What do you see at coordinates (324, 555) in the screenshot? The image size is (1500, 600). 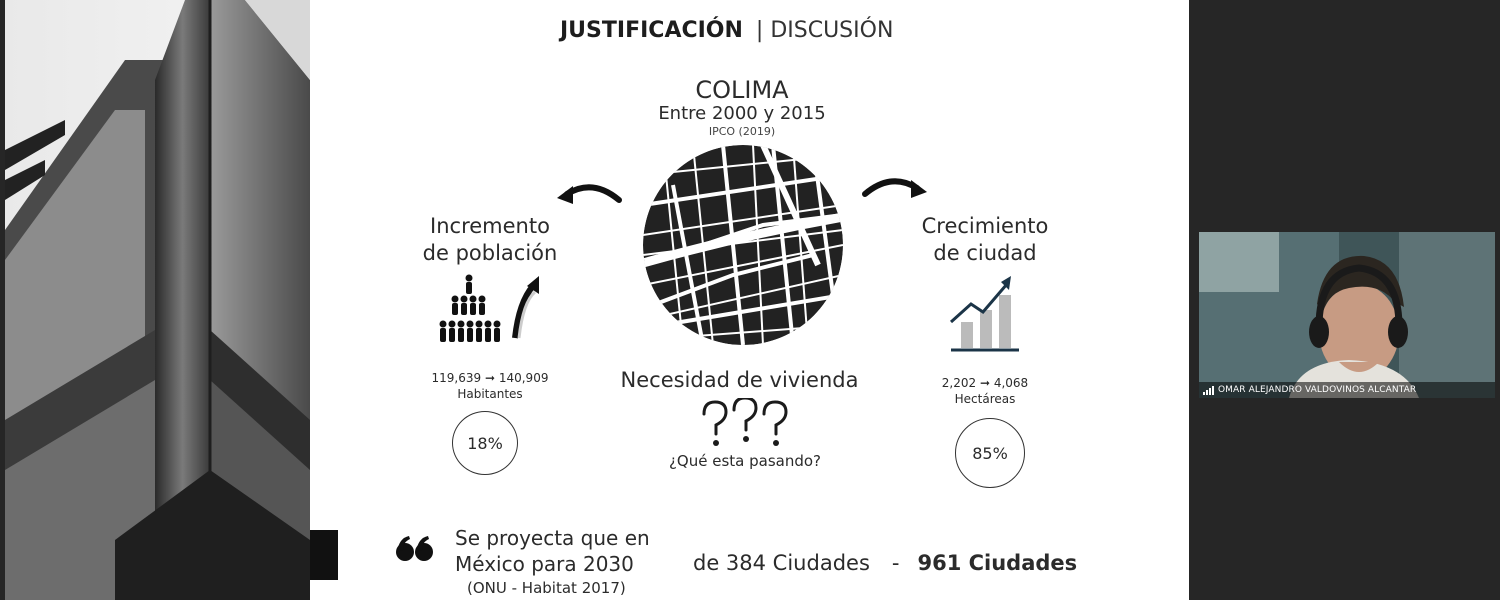 I see `slide-tab` at bounding box center [324, 555].